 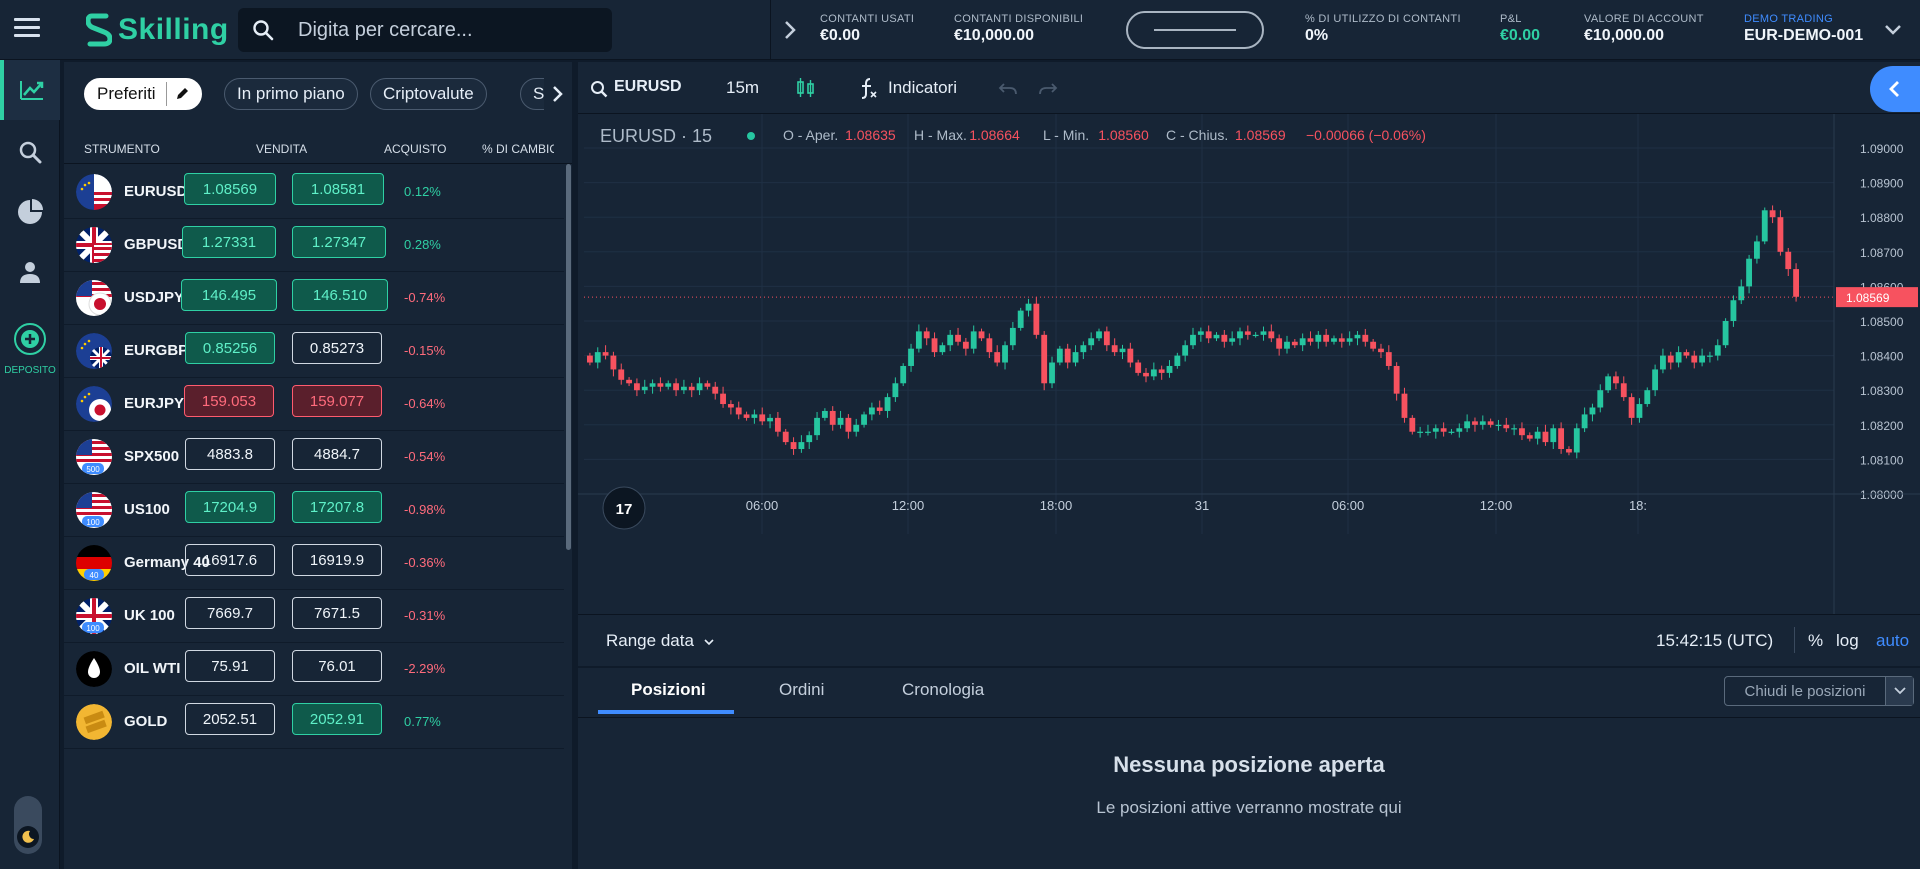 I want to click on rail-chart, so click(x=30, y=90).